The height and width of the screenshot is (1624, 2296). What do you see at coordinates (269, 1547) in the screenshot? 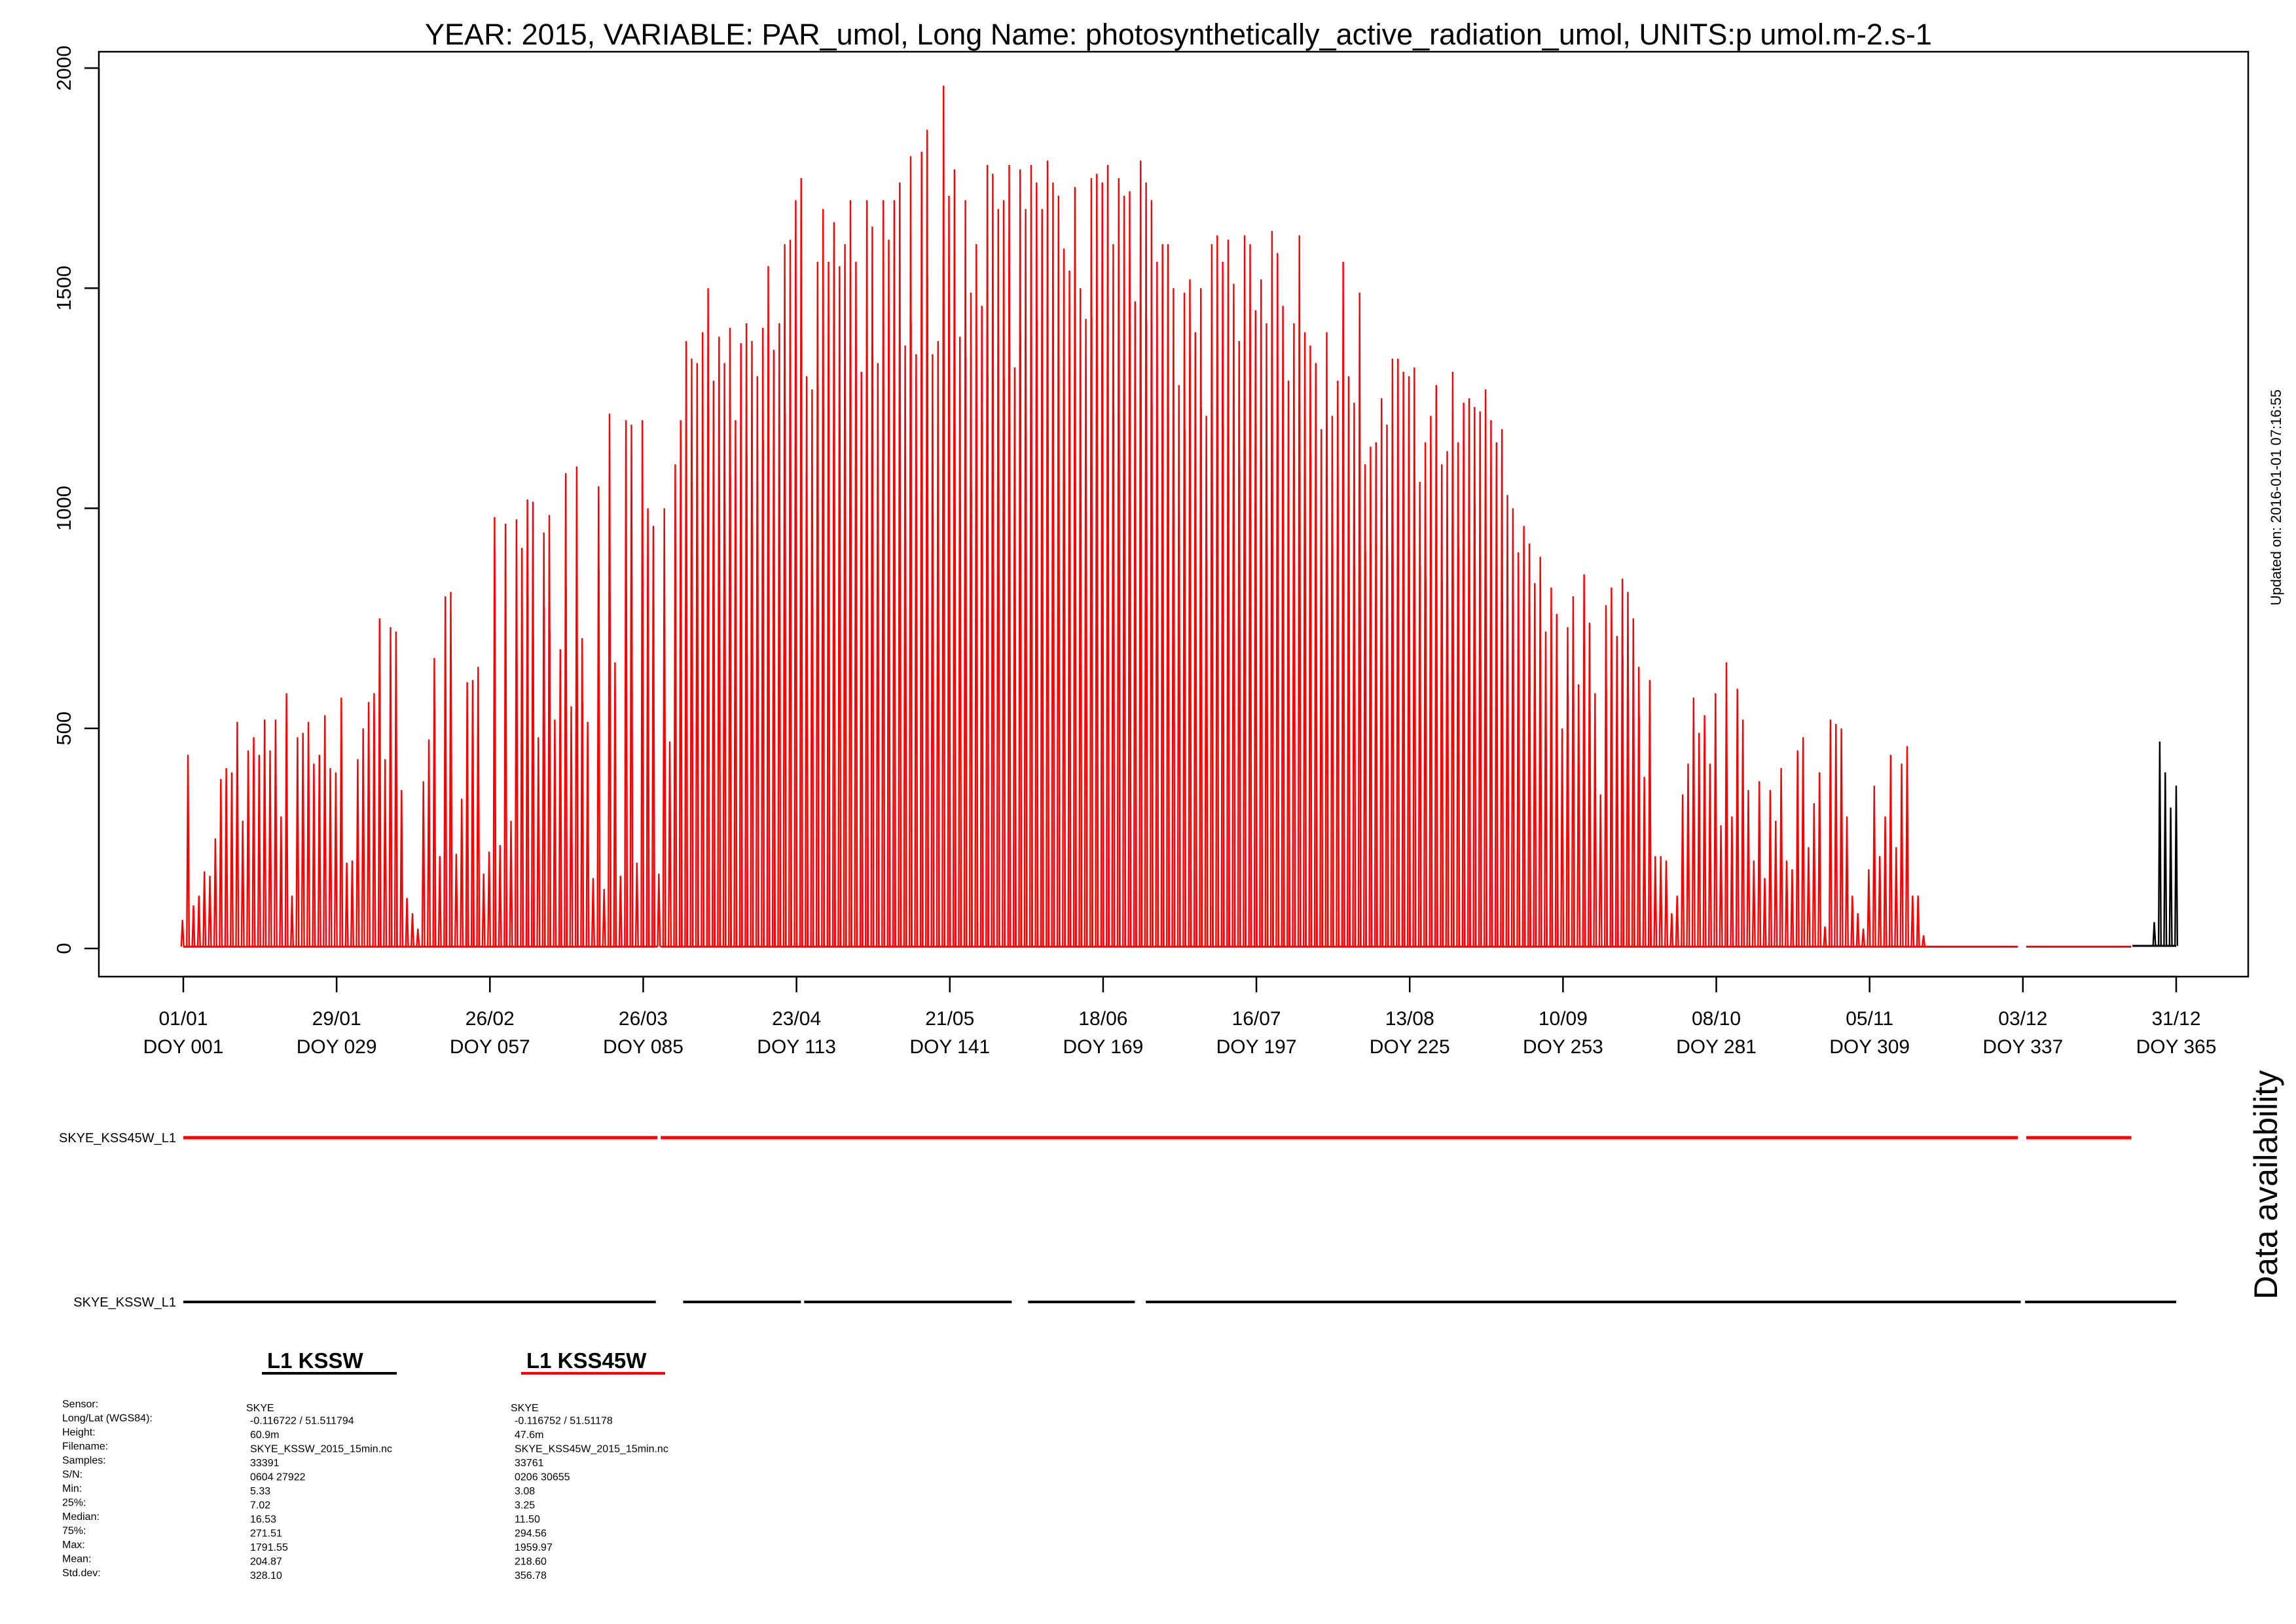
I see `stats-value-1-11: 1791.55` at bounding box center [269, 1547].